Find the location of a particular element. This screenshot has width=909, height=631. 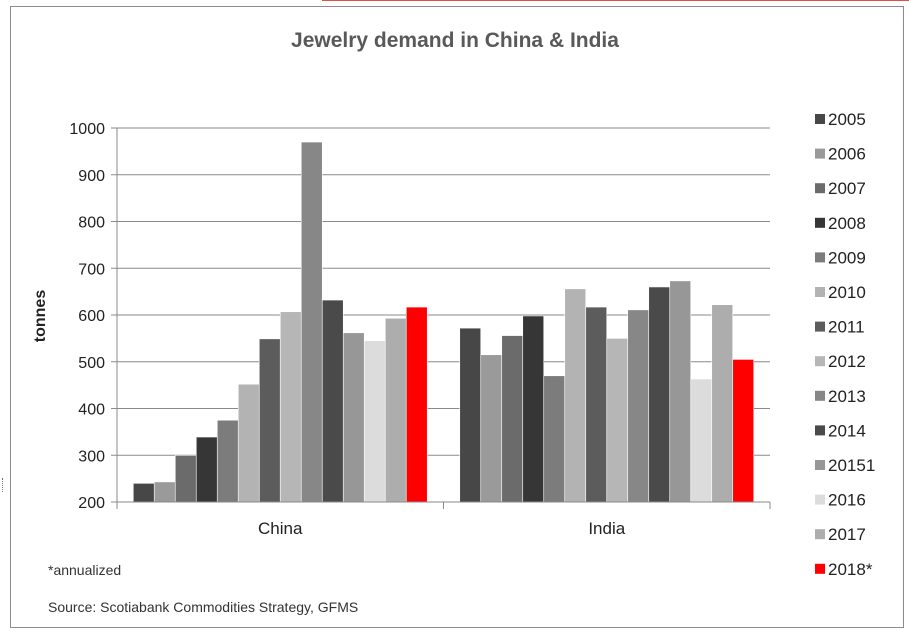

y-tick-label: 900 is located at coordinates (91, 176).